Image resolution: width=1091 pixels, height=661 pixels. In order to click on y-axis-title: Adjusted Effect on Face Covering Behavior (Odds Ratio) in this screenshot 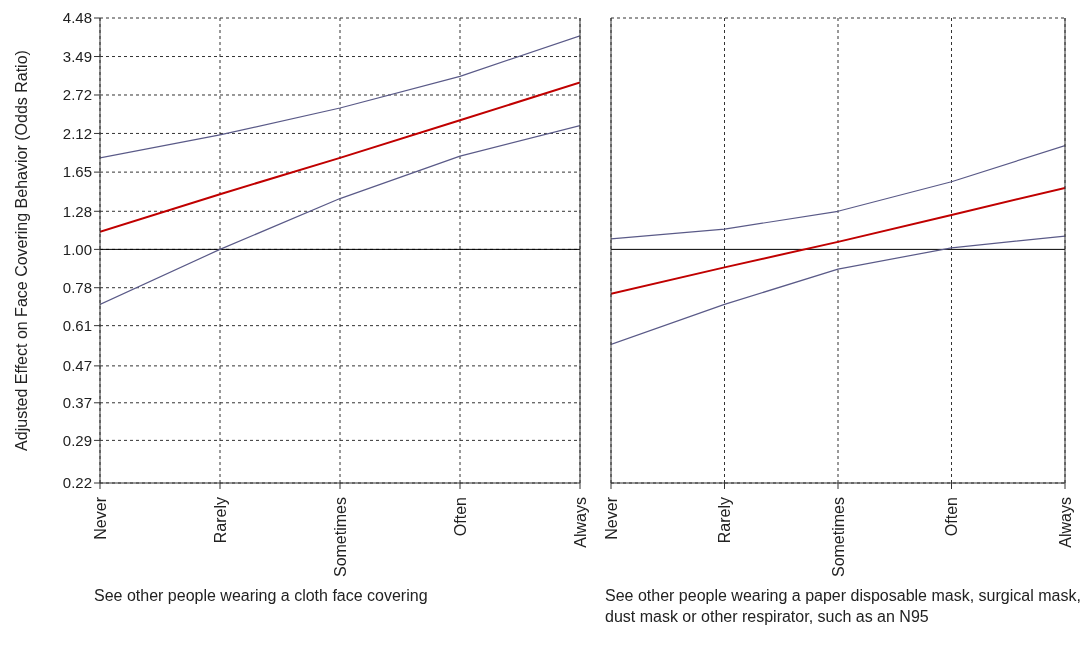, I will do `click(21, 250)`.